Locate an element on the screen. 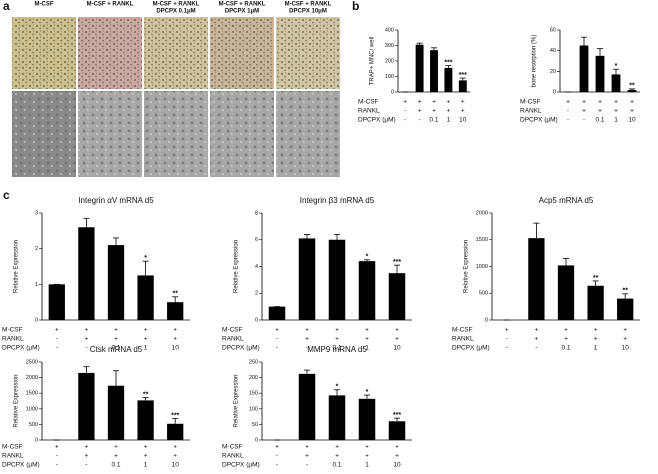  y-tick-label: 150 is located at coordinates (253, 394).